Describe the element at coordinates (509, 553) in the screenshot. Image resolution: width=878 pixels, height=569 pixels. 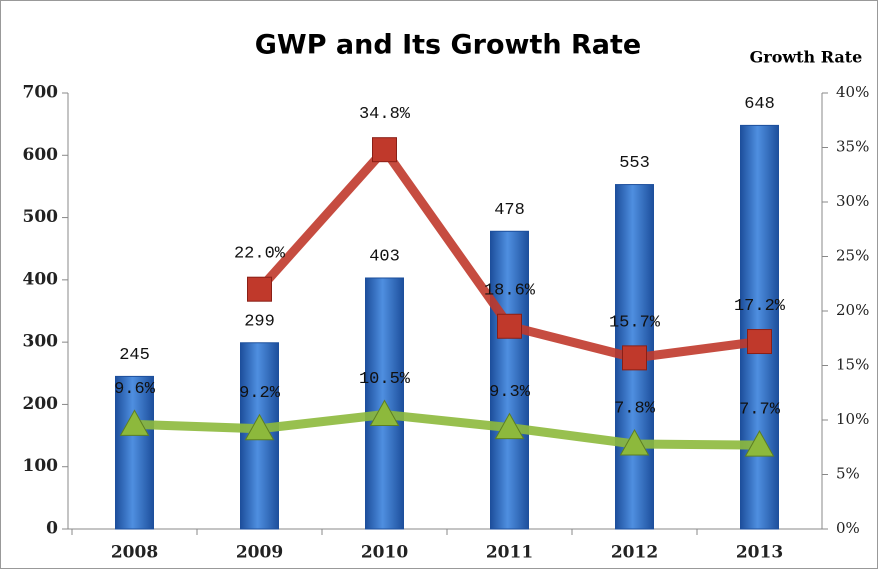
I see `x-tick-label: 2011` at that location.